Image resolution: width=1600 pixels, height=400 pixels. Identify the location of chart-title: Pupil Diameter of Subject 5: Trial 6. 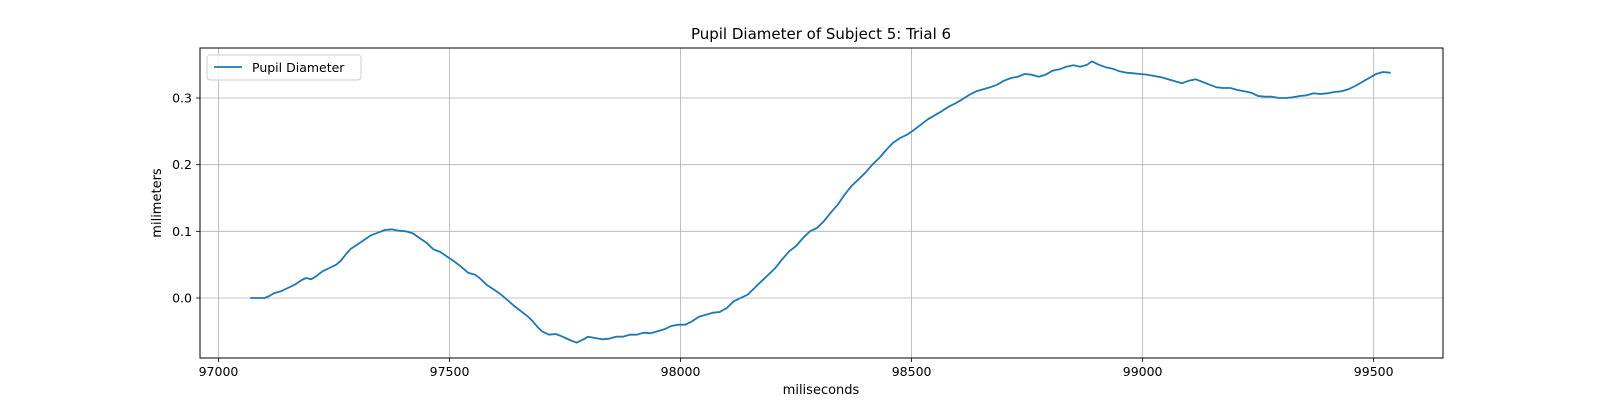
(821, 34).